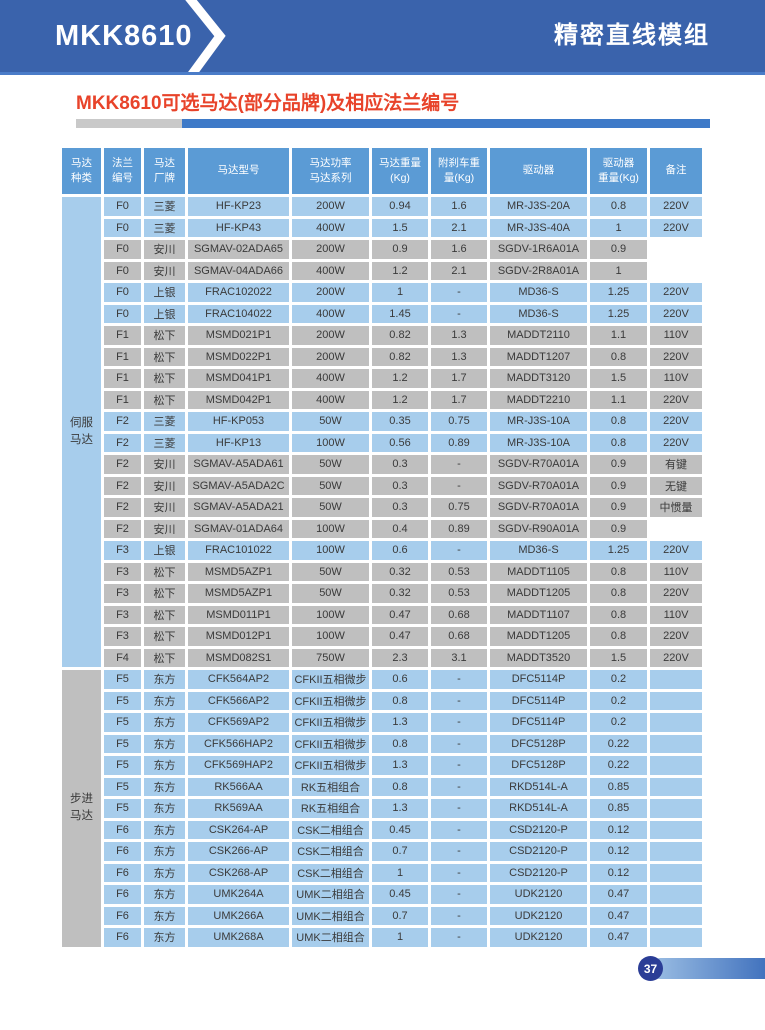 The width and height of the screenshot is (765, 1030). Describe the element at coordinates (538, 464) in the screenshot. I see `cell-driver: SGDV-R70A01A` at that location.